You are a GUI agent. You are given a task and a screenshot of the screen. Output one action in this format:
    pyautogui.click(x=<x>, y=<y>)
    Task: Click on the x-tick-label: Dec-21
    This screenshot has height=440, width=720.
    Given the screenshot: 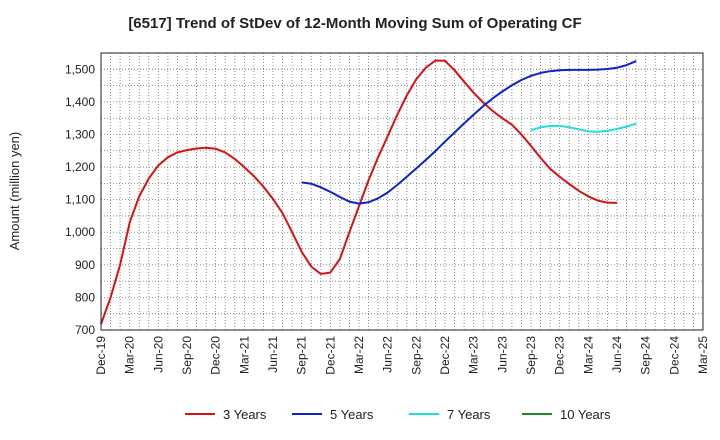 What is the action you would take?
    pyautogui.click(x=330, y=355)
    